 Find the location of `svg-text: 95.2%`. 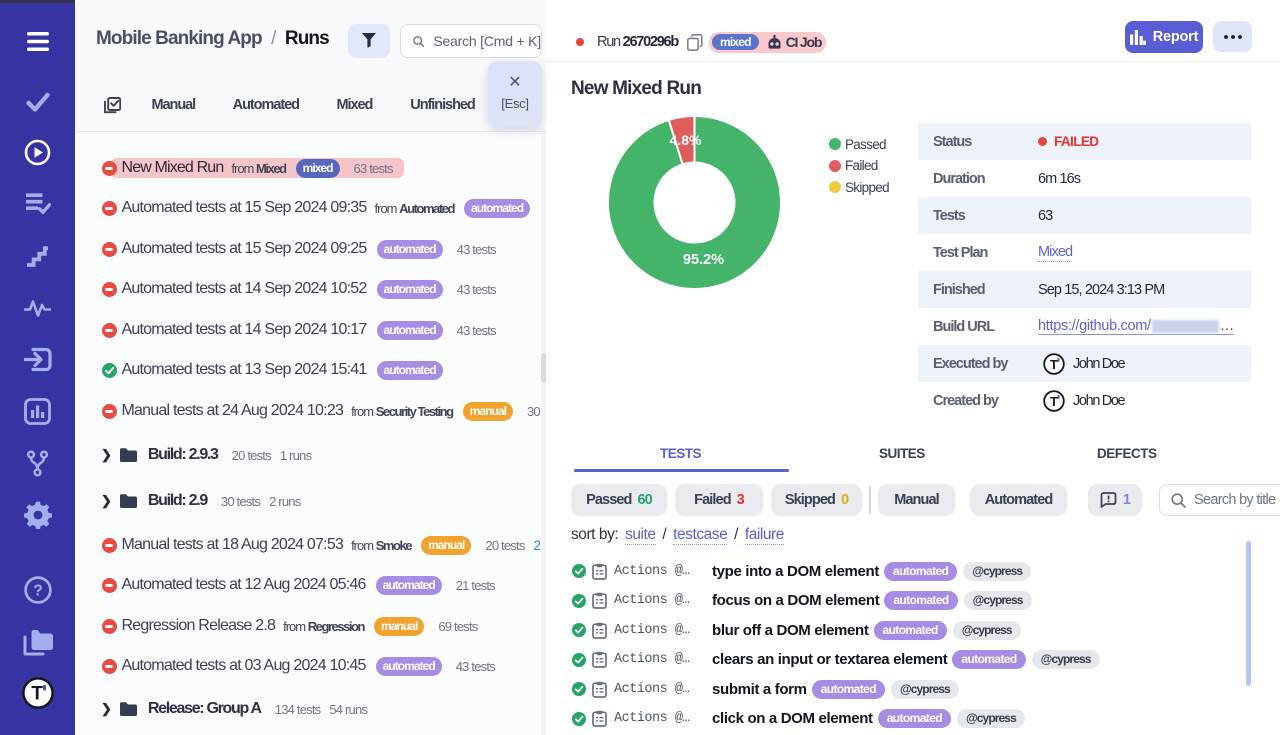

svg-text: 95.2% is located at coordinates (703, 260).